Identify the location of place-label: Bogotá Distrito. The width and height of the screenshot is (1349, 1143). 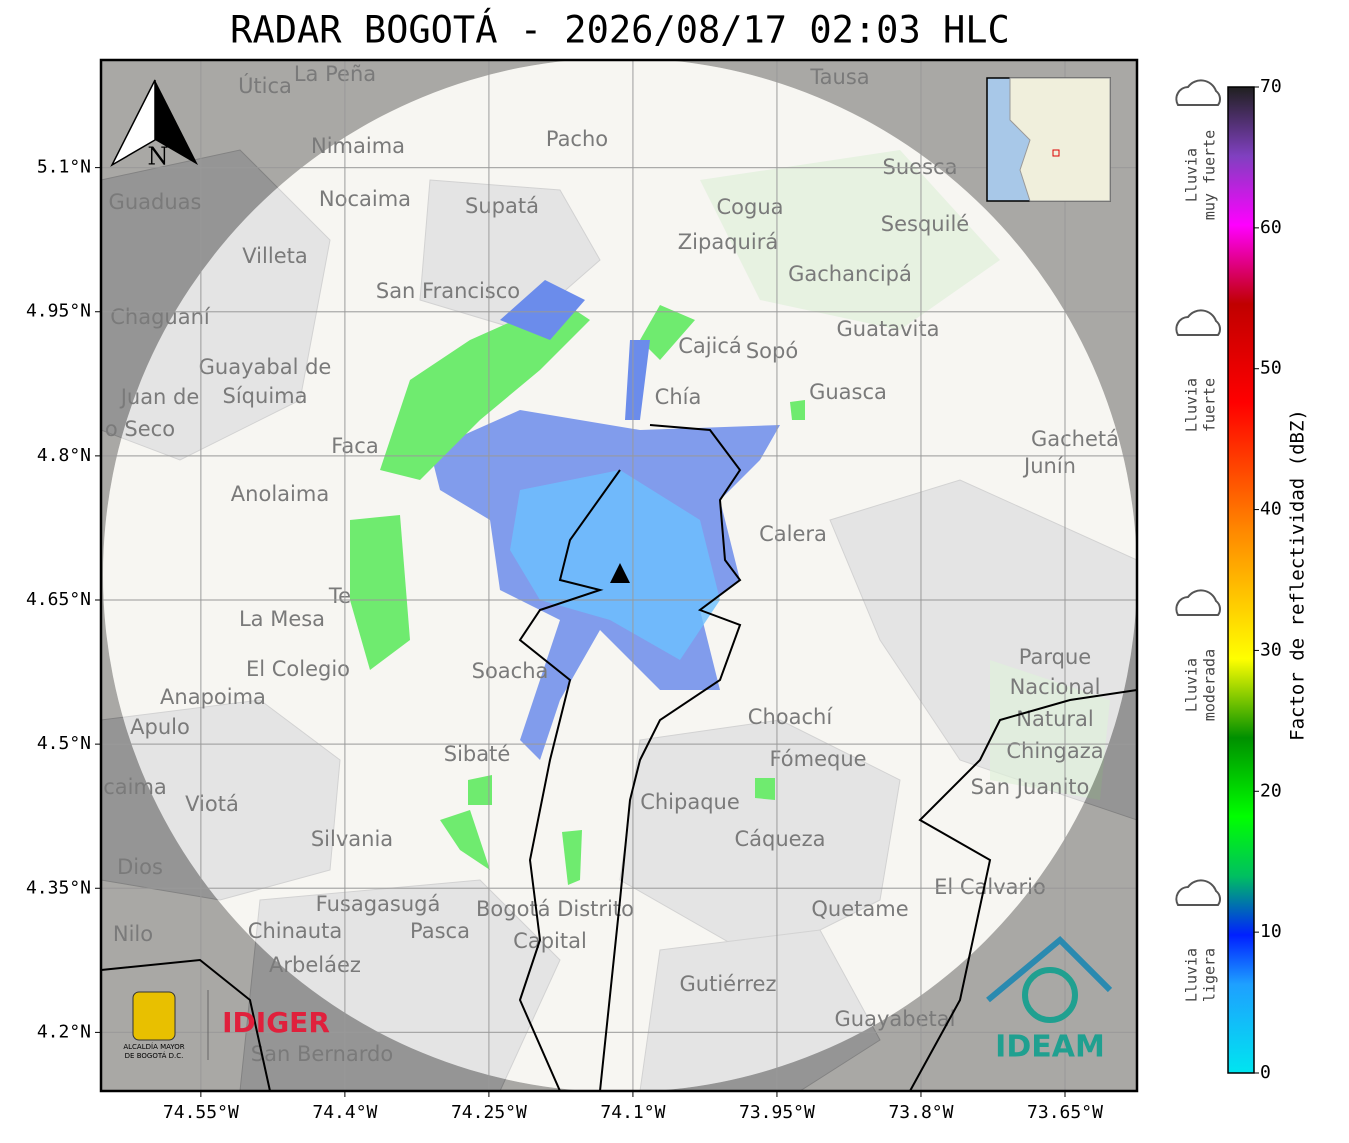
(555, 909).